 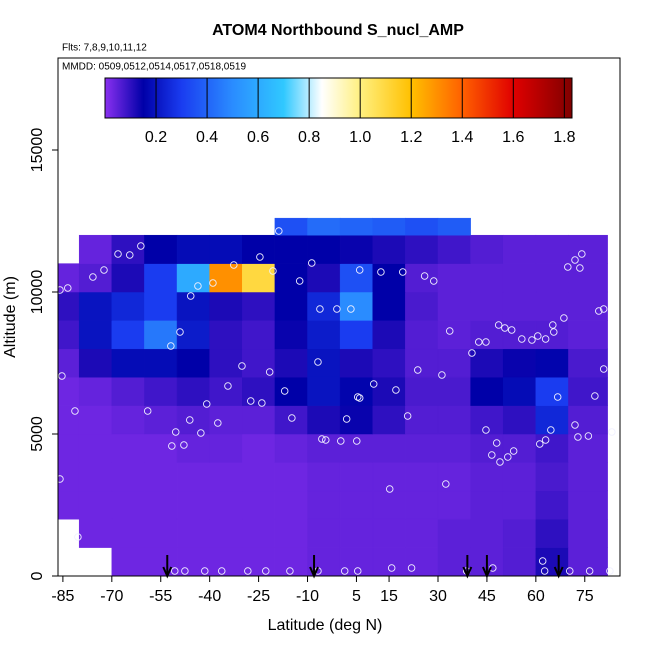 I want to click on annotation: MMDD: 0509,0512,0514,0517,0518,0519, so click(x=154, y=67).